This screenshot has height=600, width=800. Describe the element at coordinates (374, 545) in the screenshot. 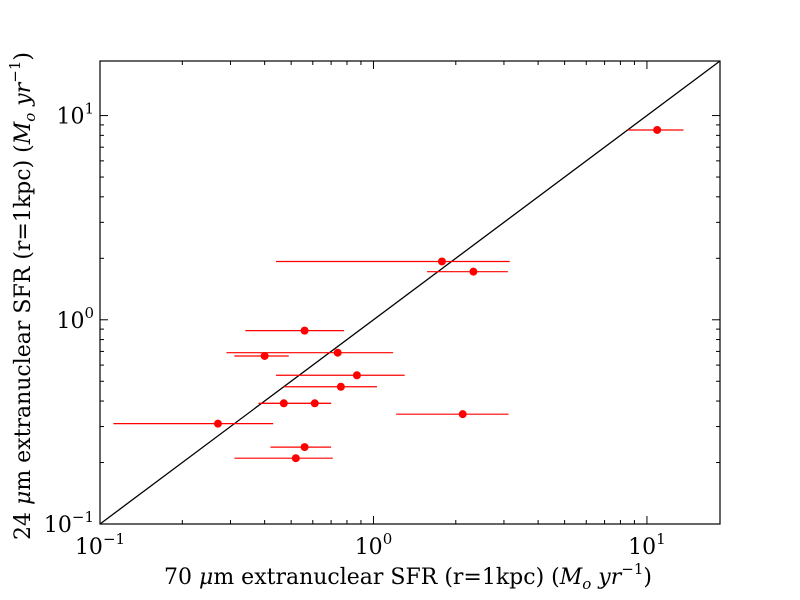

I see `x-tick-label: 10⁰` at that location.